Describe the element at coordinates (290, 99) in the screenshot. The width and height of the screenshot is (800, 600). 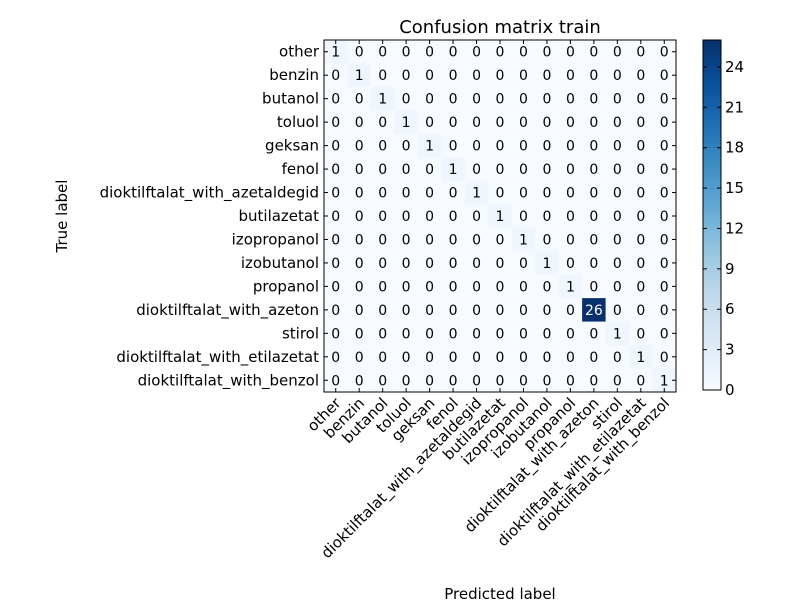
I see `y-tick-label: butanol` at that location.